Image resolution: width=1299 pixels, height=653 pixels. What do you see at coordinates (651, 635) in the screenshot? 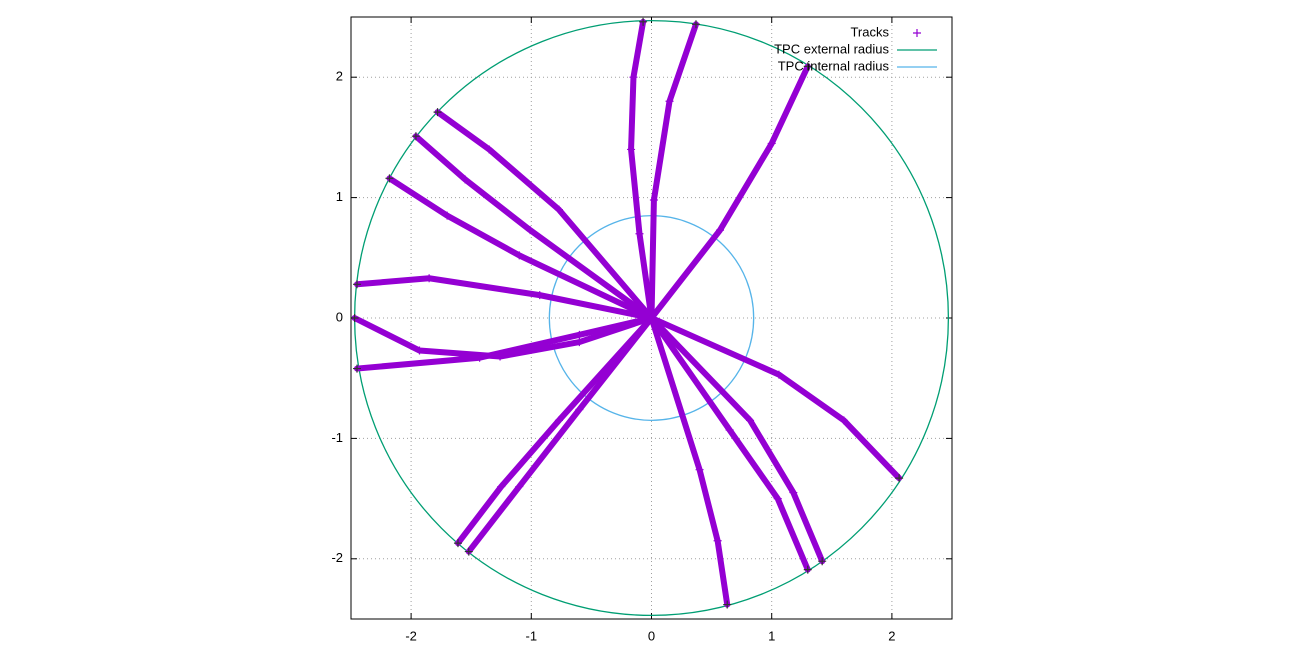
I see `x-tick-label: 0` at bounding box center [651, 635].